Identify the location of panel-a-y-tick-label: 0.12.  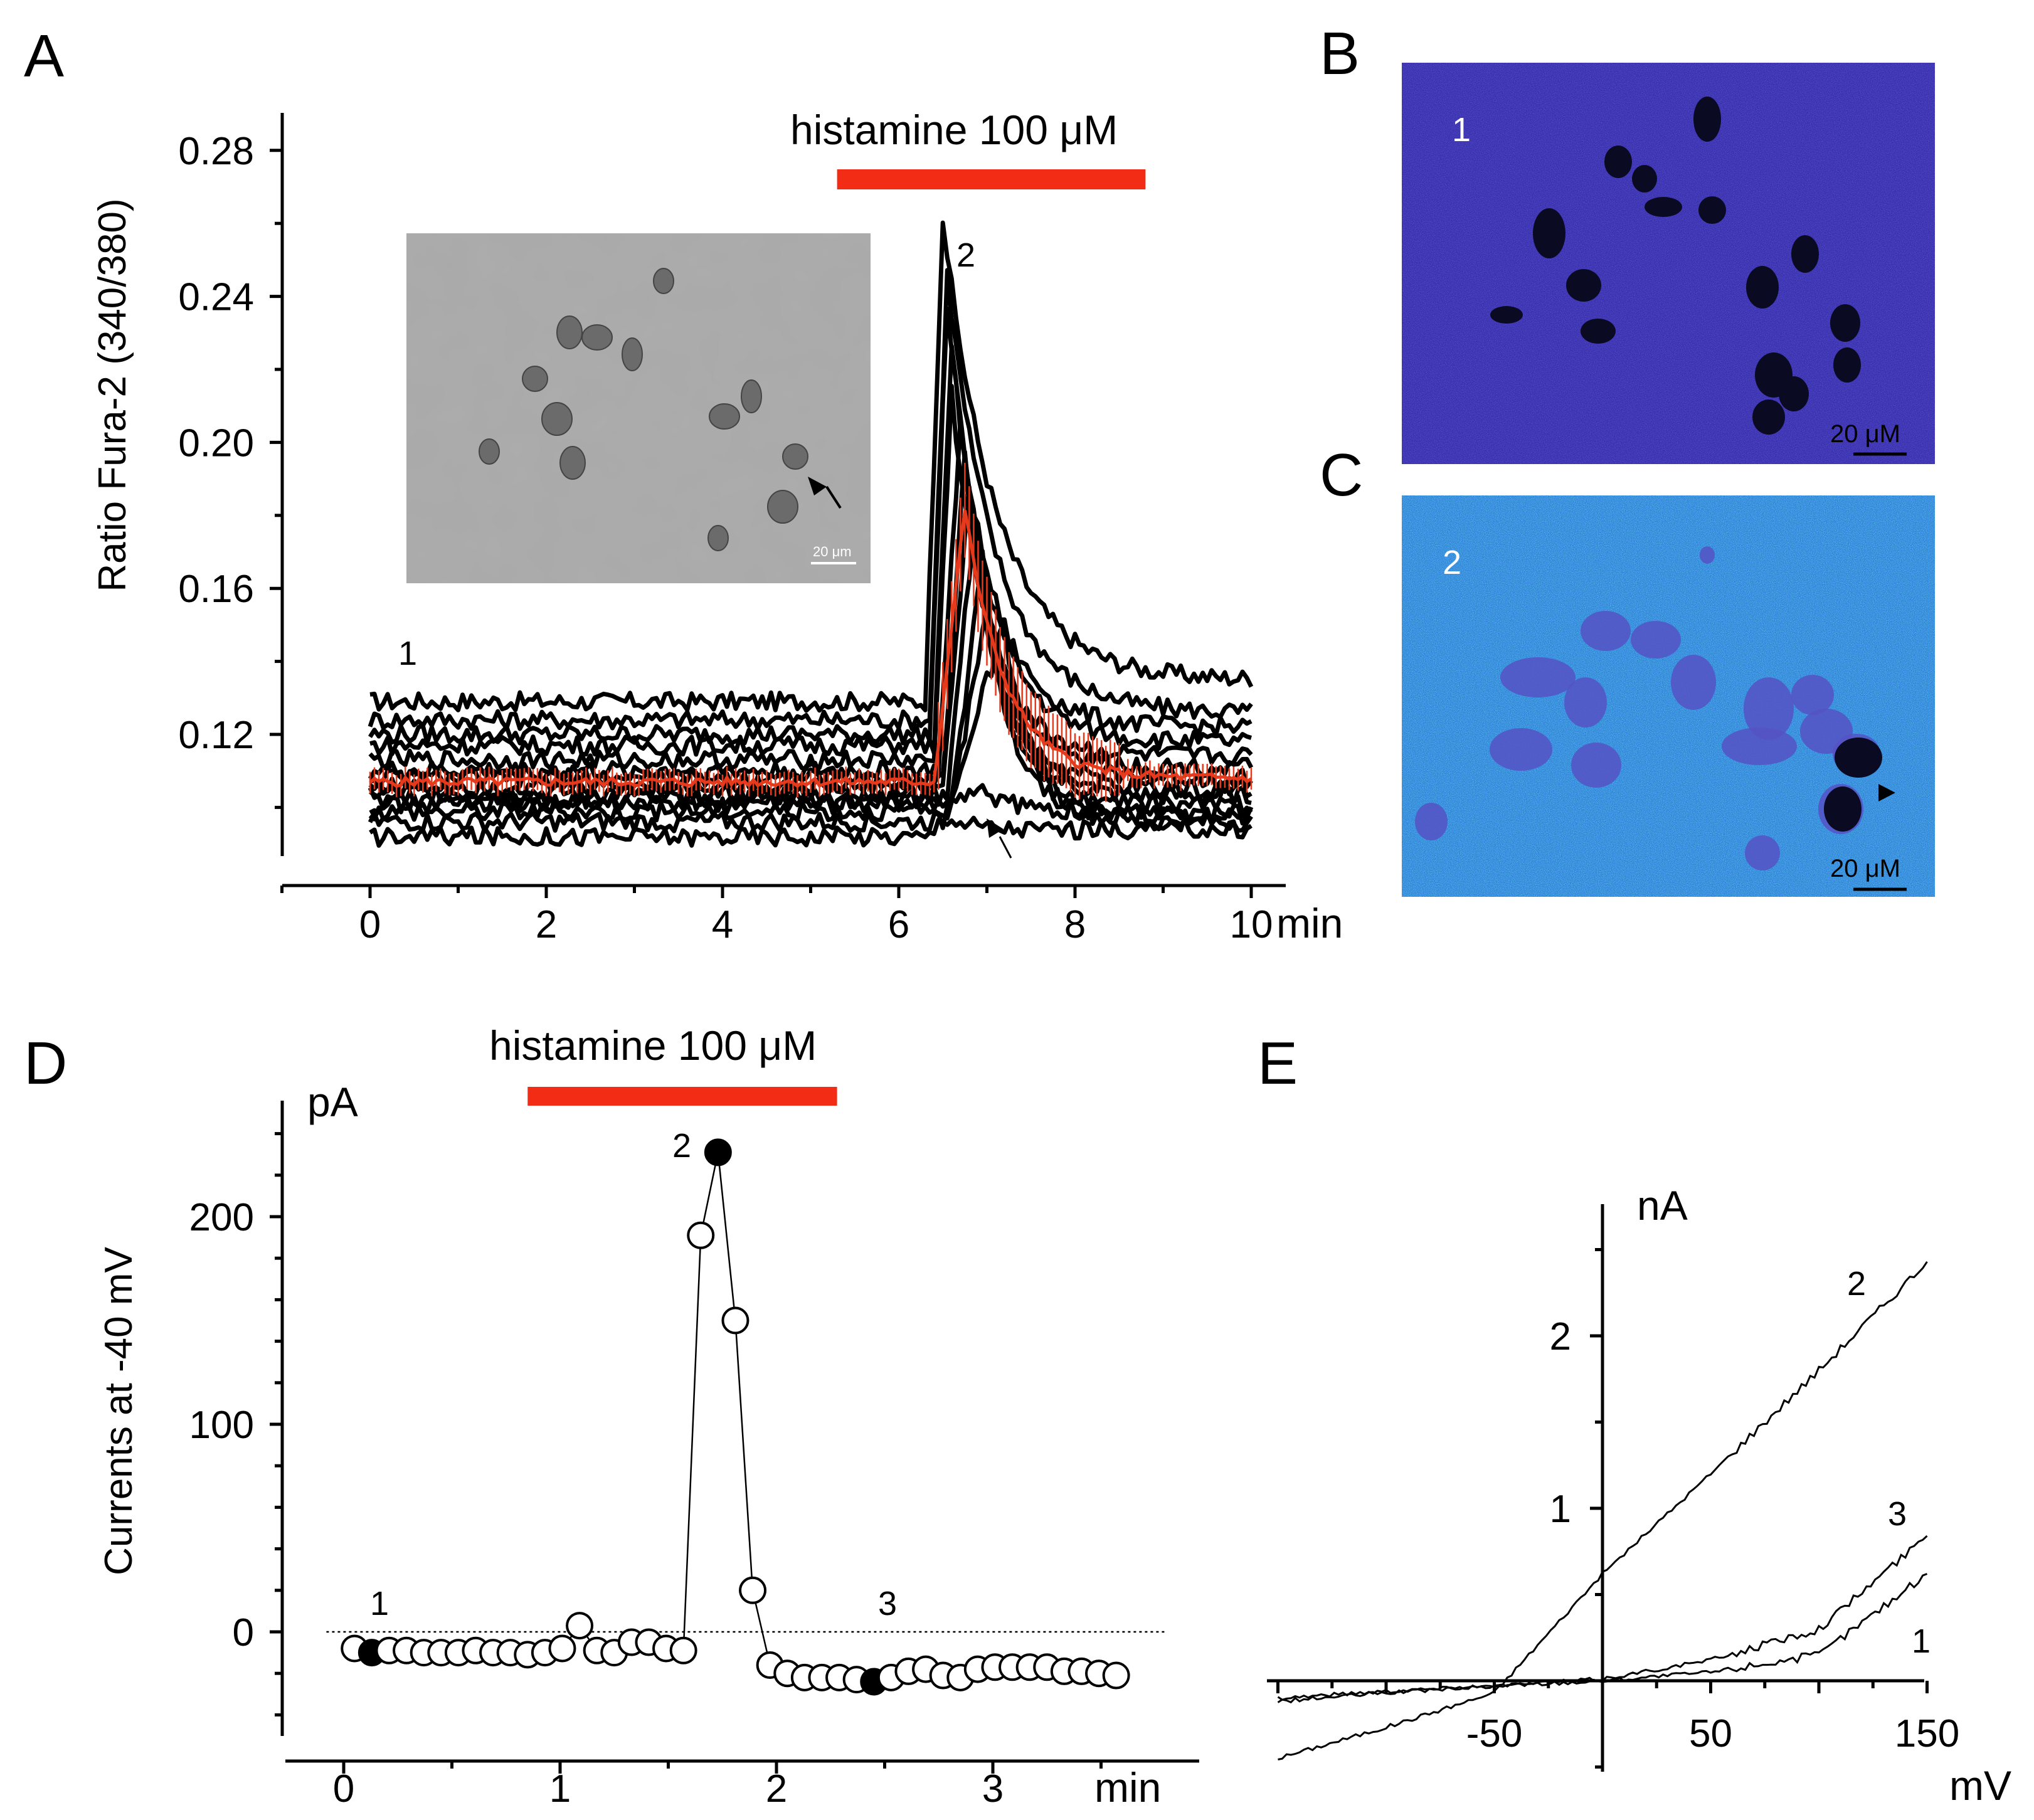
(216, 736).